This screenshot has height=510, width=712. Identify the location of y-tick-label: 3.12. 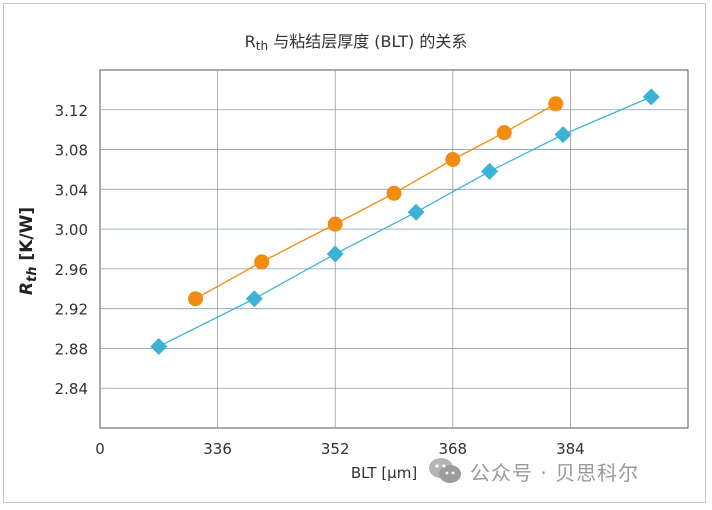
(71, 111).